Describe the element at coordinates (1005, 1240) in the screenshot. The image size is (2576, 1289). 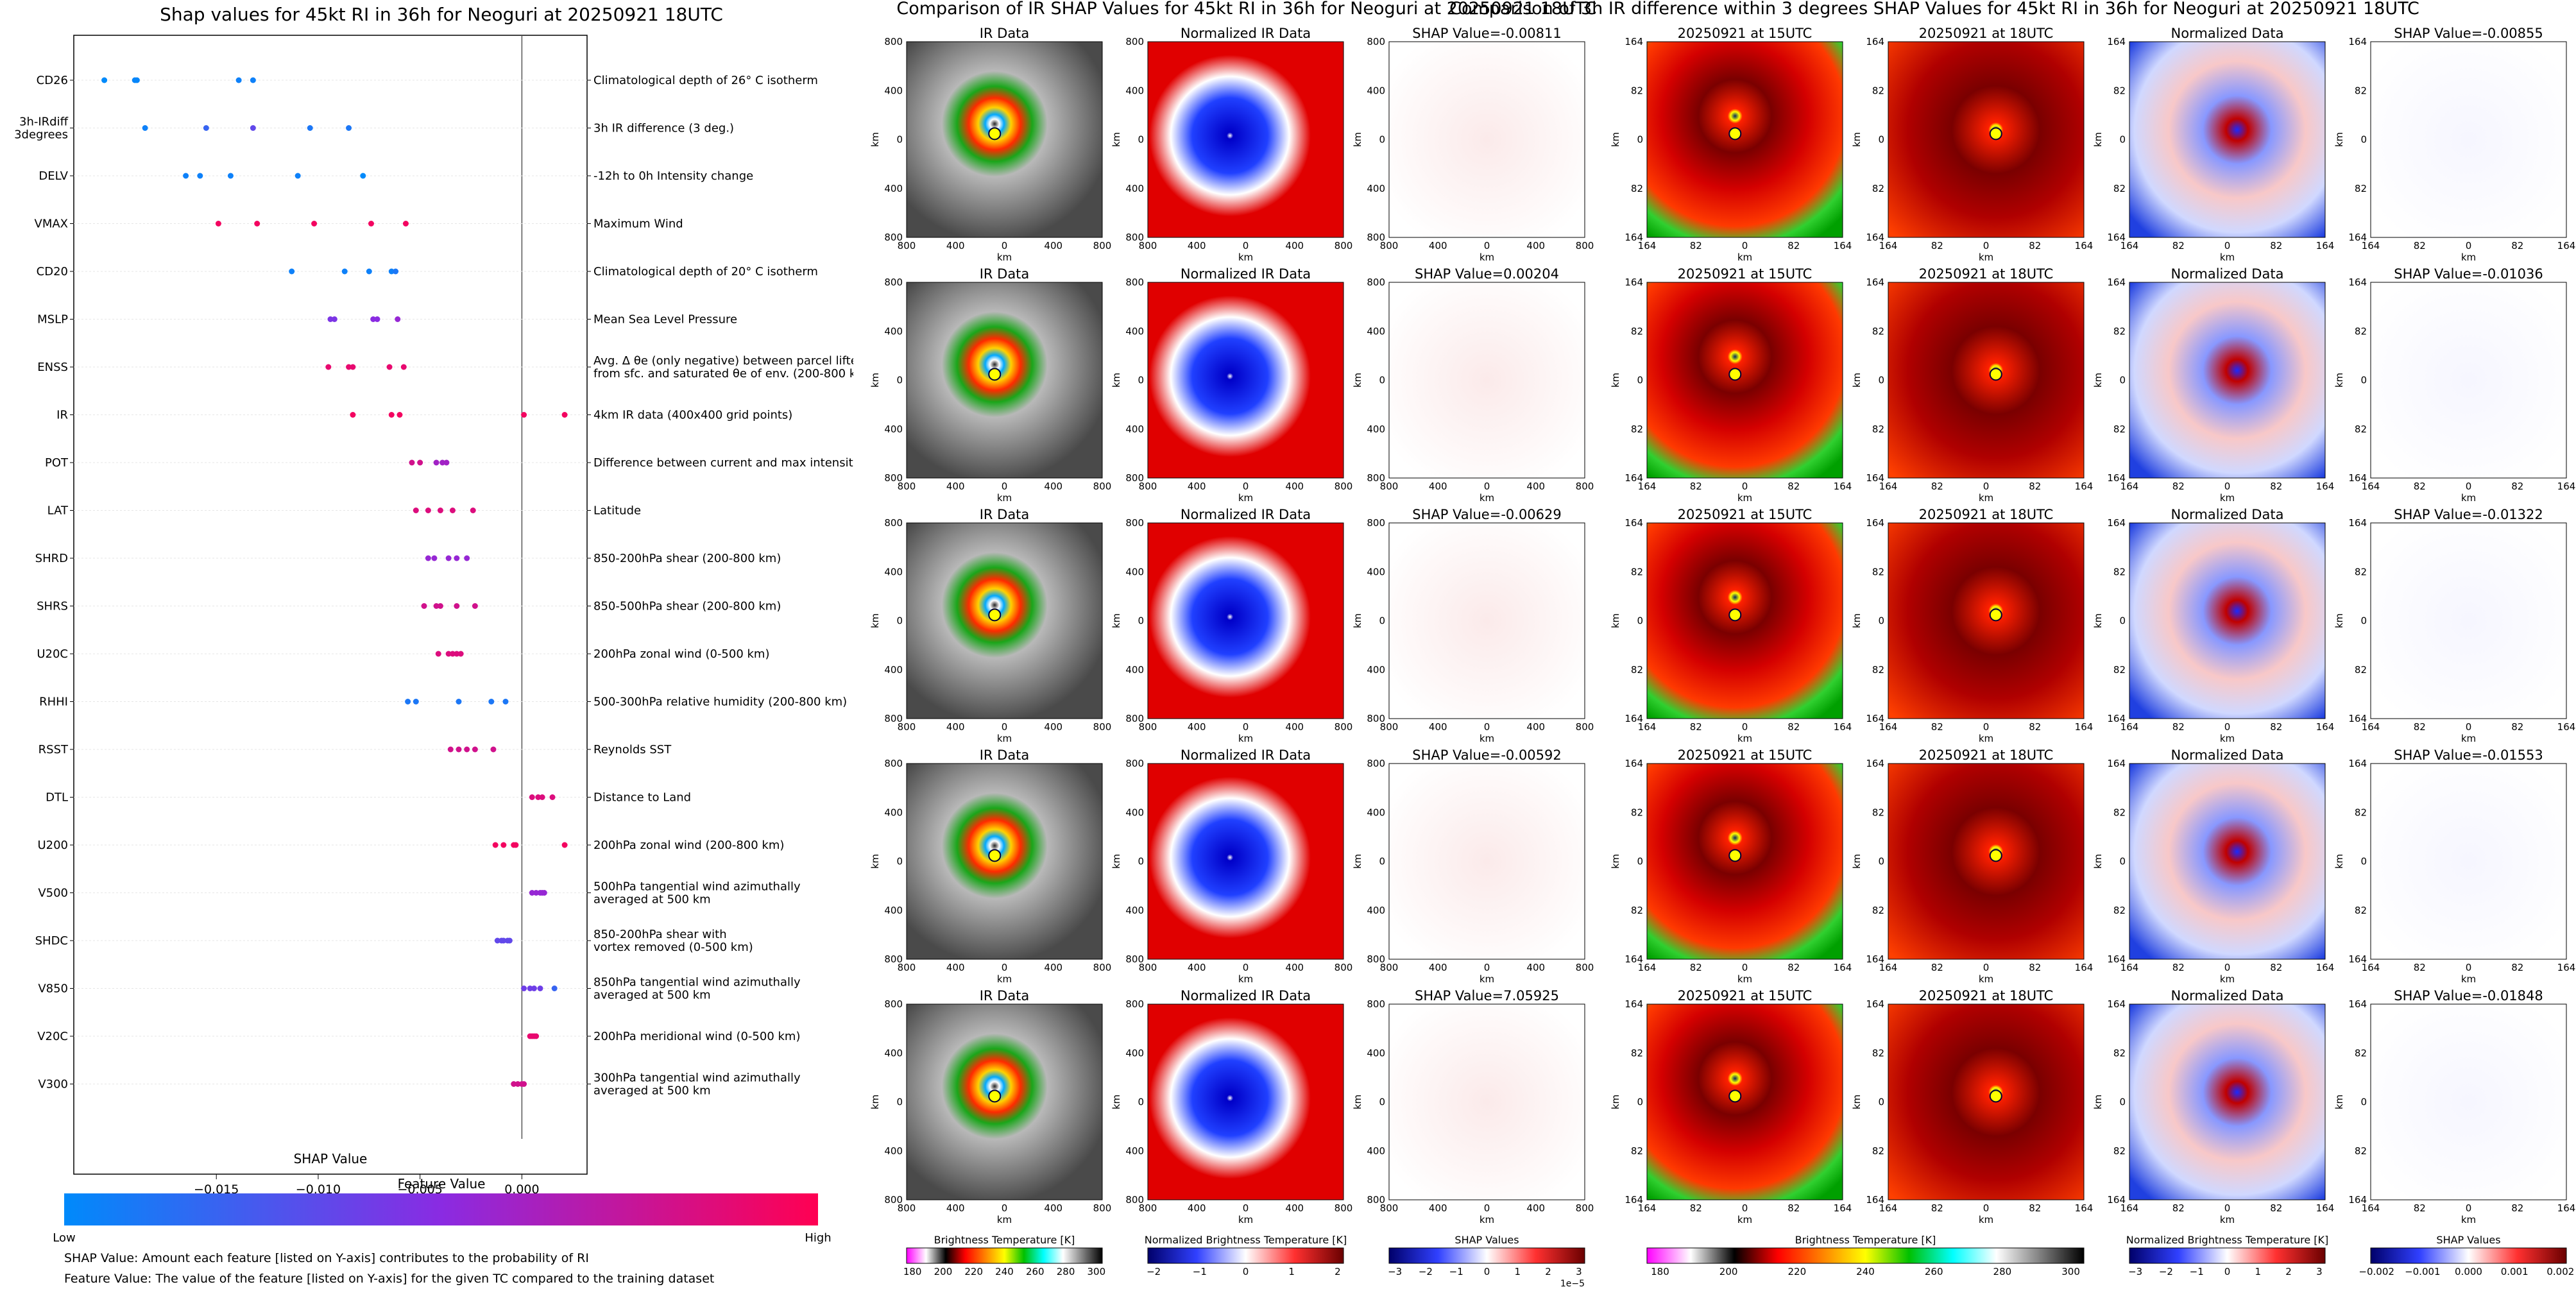
I see `colorbar-label: Brightness Temperature [K]` at that location.